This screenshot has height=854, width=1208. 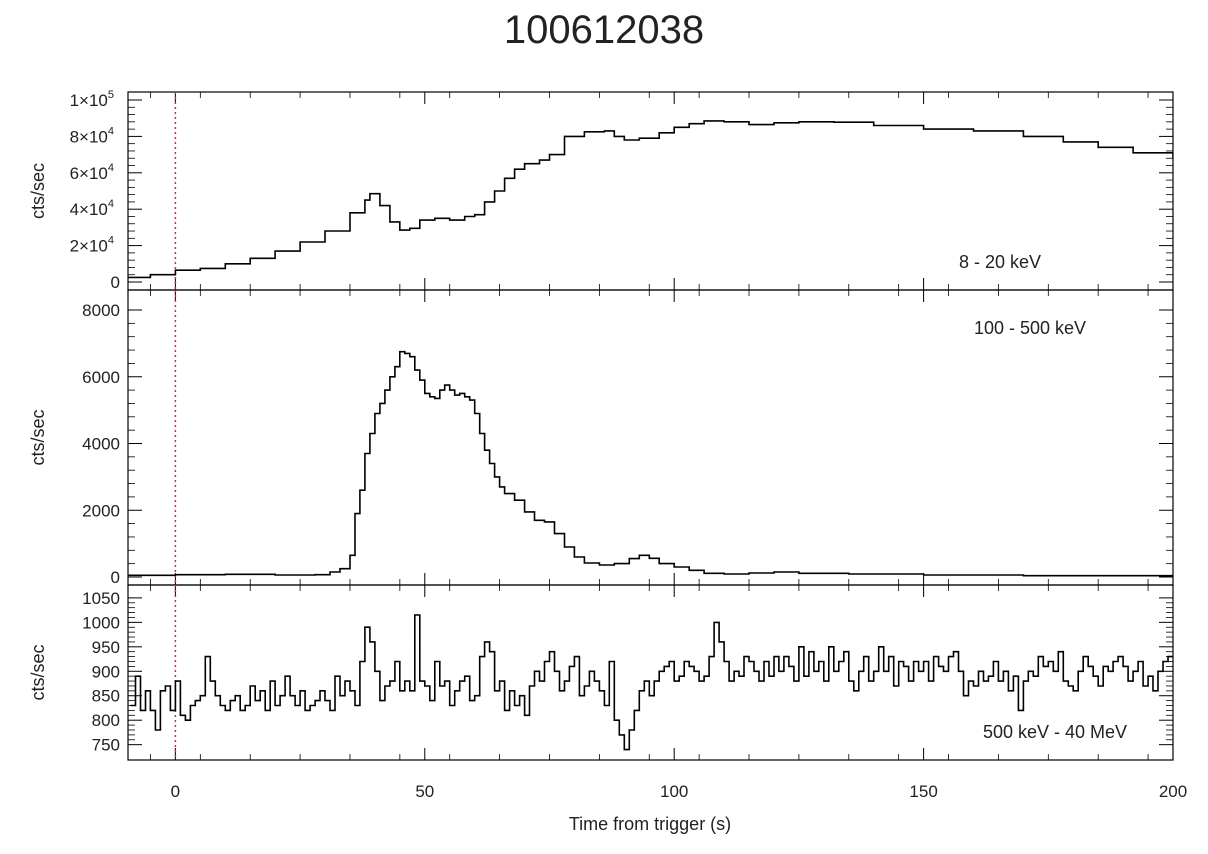 I want to click on y-tick-label: 850, so click(x=106, y=696).